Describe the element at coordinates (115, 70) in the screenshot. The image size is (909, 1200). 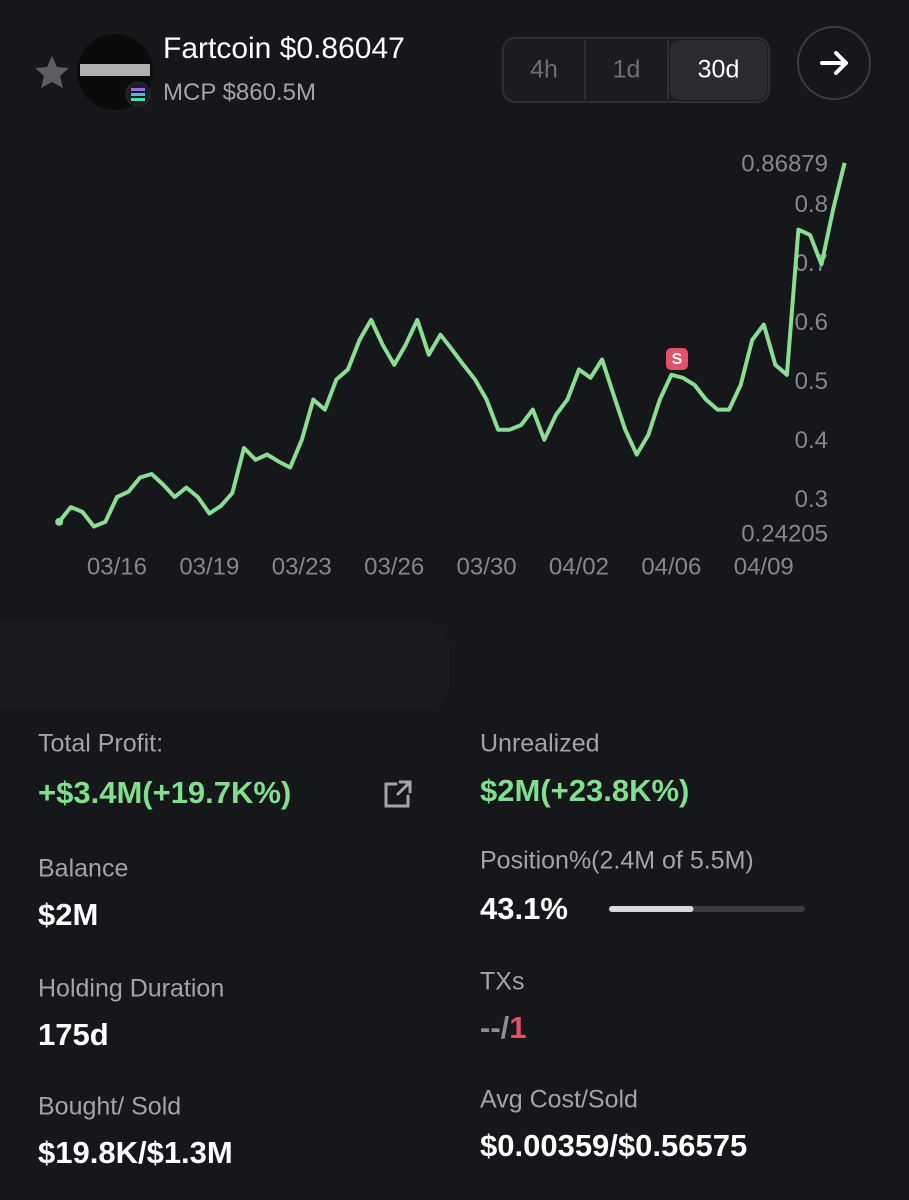
I see `token-logo` at that location.